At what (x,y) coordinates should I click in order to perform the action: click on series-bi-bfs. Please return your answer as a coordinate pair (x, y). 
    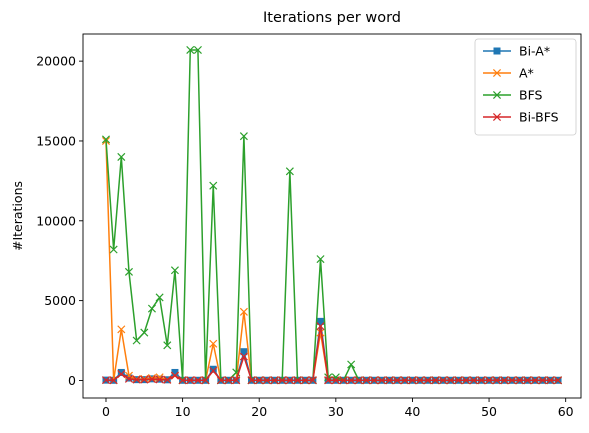
    Looking at the image, I should click on (332, 353).